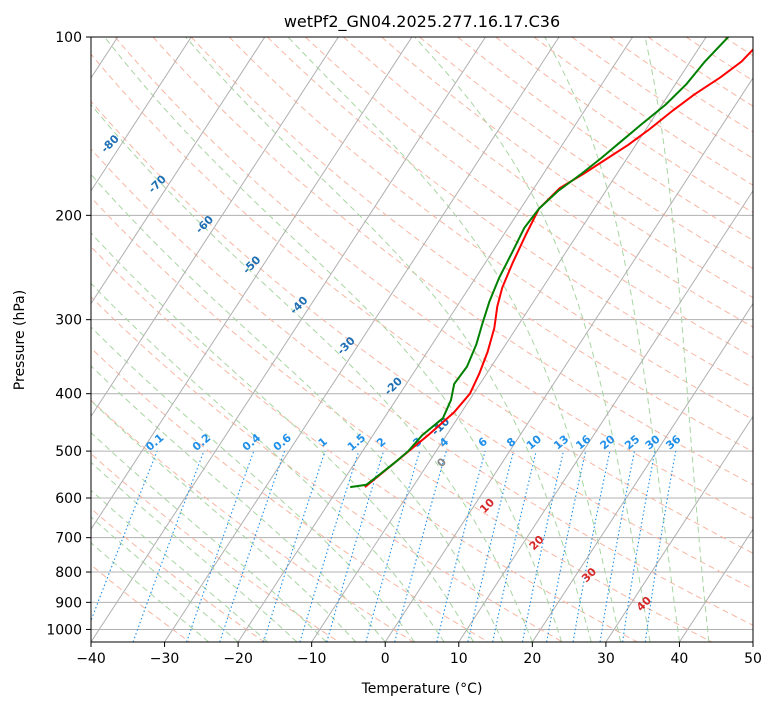 Image resolution: width=775 pixels, height=708 pixels. What do you see at coordinates (68, 321) in the screenshot?
I see `y-tick-label: 300` at bounding box center [68, 321].